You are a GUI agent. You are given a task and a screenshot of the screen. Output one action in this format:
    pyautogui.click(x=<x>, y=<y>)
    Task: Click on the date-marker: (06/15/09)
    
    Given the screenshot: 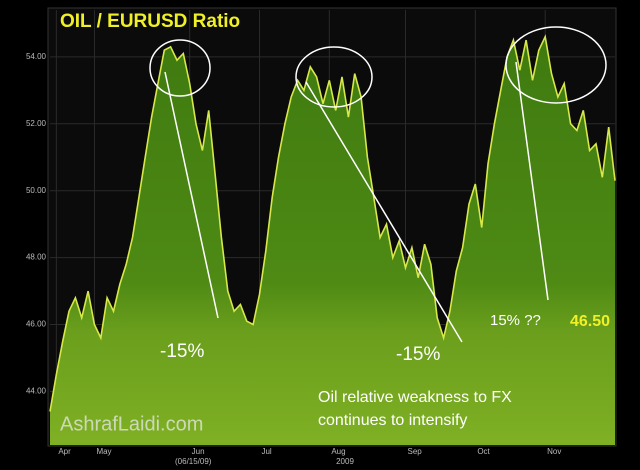 What is the action you would take?
    pyautogui.click(x=193, y=461)
    